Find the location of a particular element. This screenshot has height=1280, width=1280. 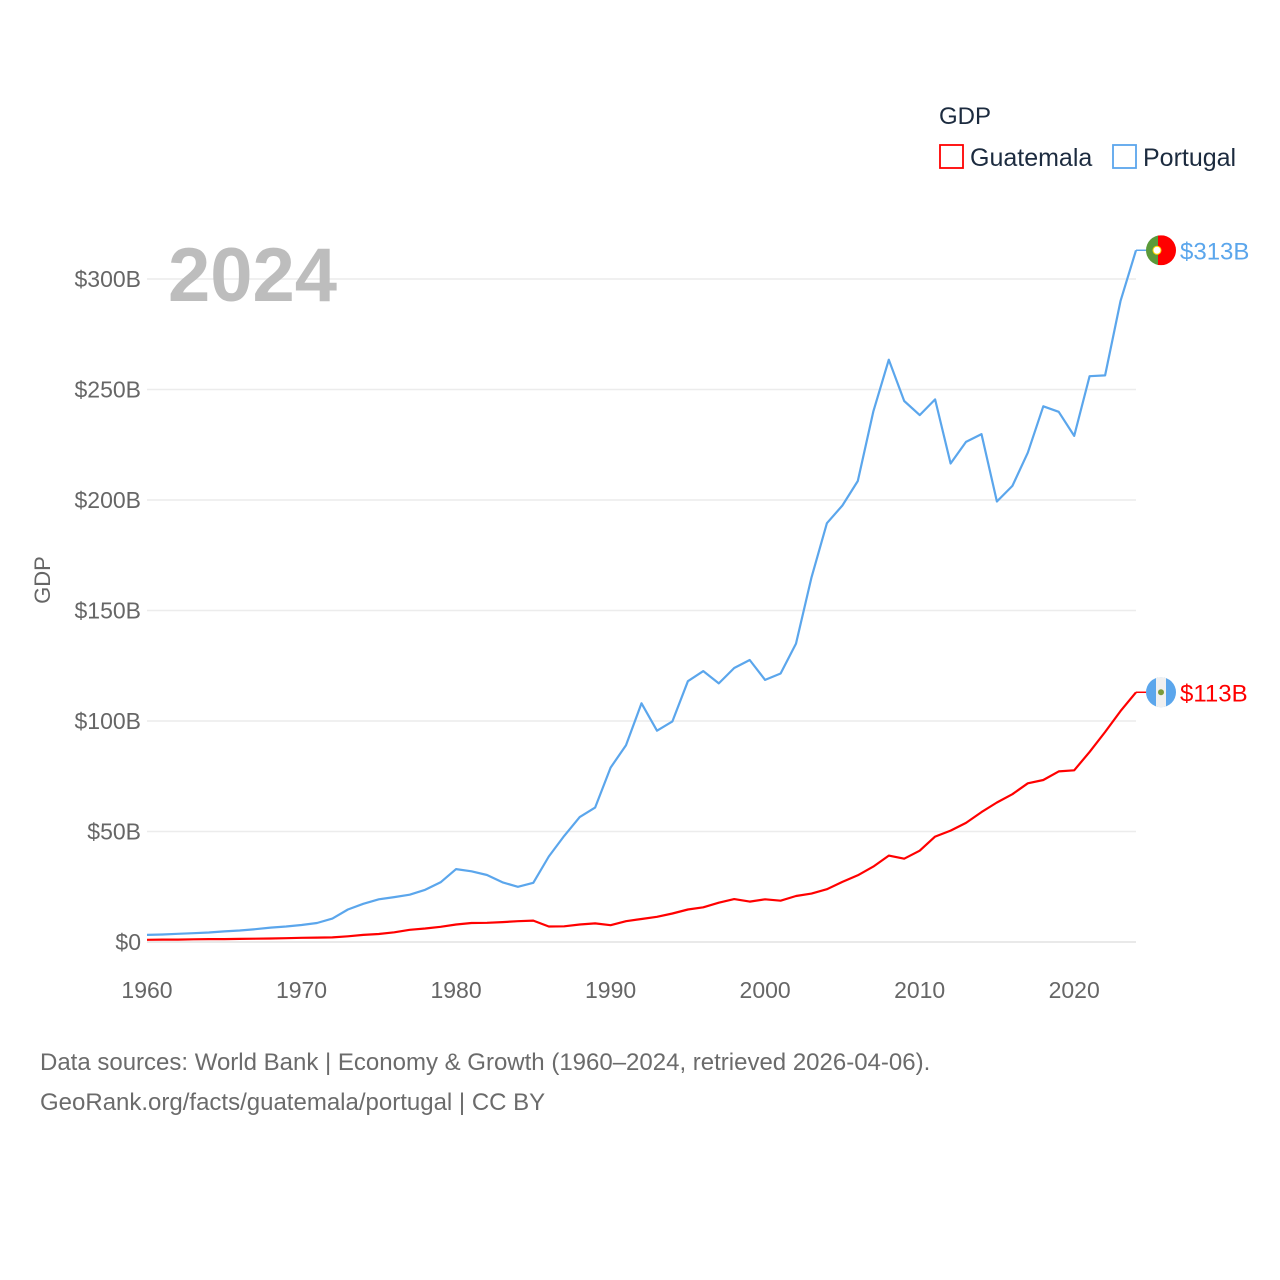

x-tick-label: 1970 is located at coordinates (301, 990).